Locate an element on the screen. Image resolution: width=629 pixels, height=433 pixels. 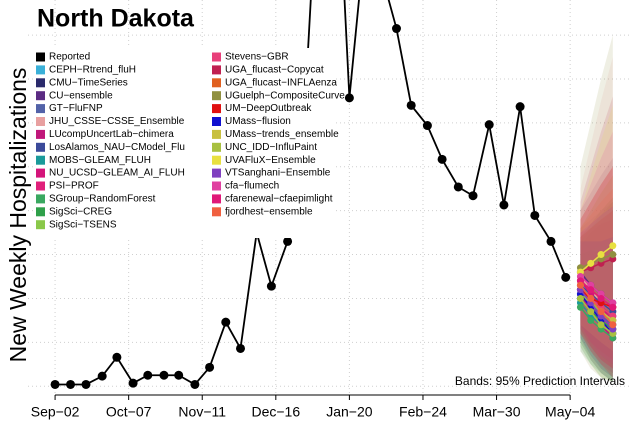
legend-label: JHU_CSSE−CSSE_Ensemble is located at coordinates (117, 121).